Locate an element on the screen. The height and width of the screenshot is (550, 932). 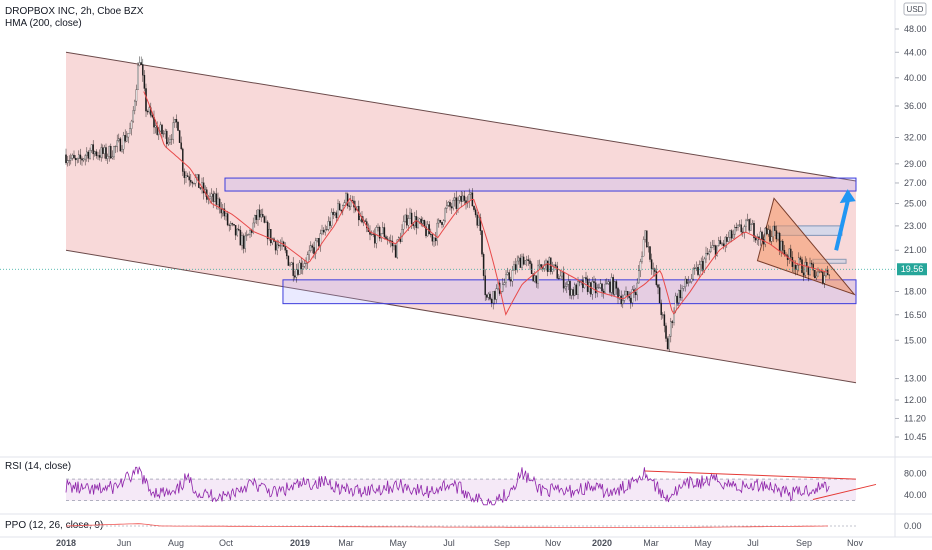
price-tick-label: 11.20 is located at coordinates (915, 418).